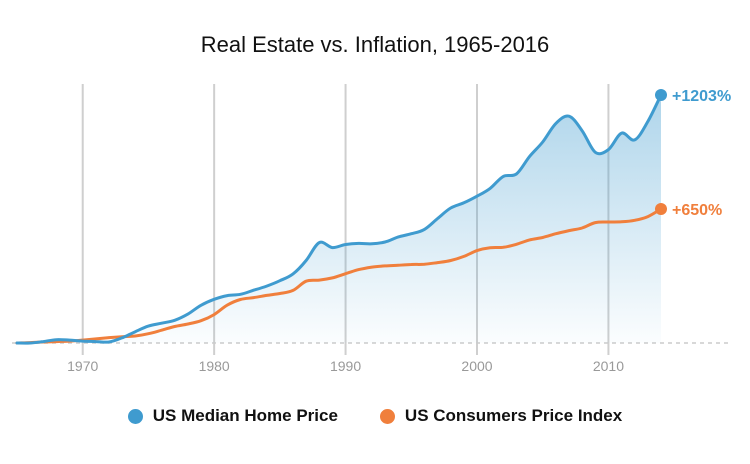  Describe the element at coordinates (608, 366) in the screenshot. I see `x-tick-label-2010: 2010` at that location.